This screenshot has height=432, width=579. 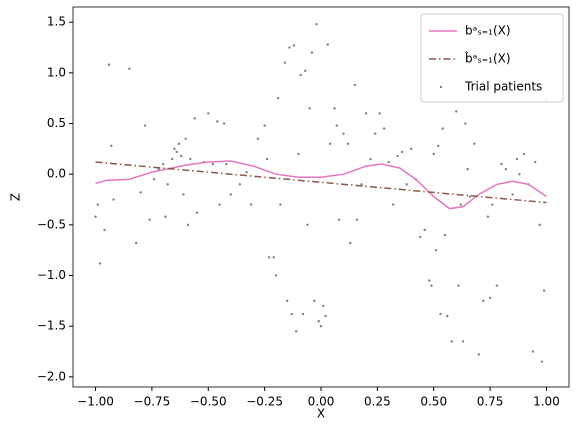 I want to click on legend-label: b̂ᵃₛ₌₁(X), so click(x=488, y=58).